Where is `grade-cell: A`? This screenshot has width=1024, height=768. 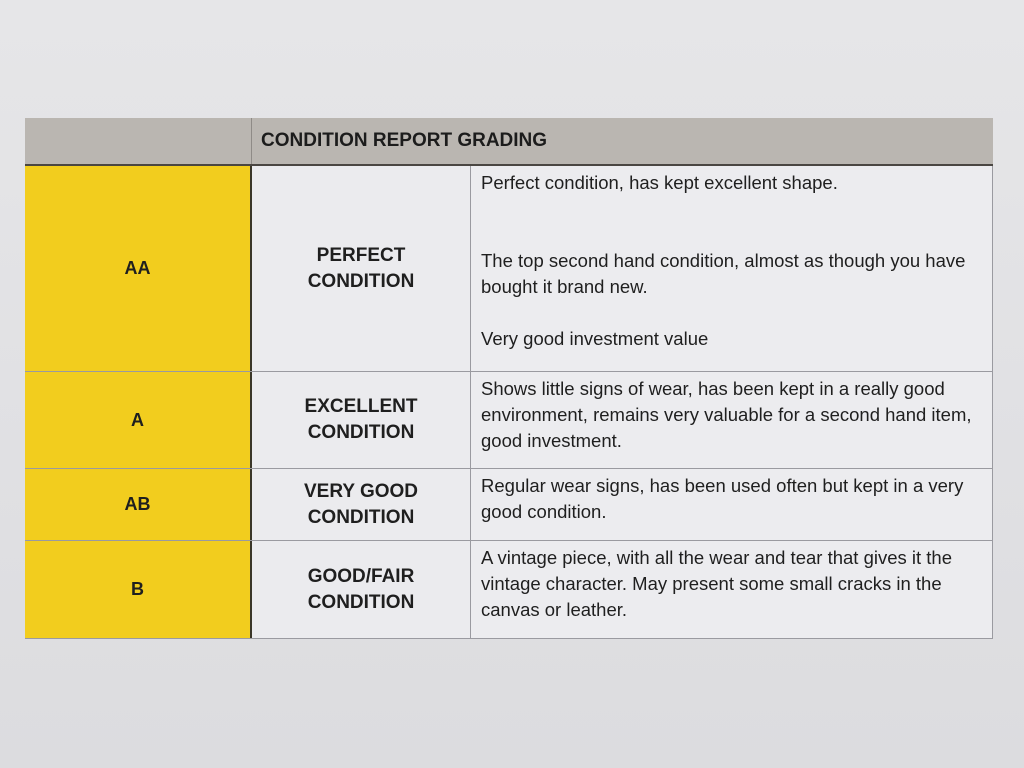 grade-cell: A is located at coordinates (138, 420).